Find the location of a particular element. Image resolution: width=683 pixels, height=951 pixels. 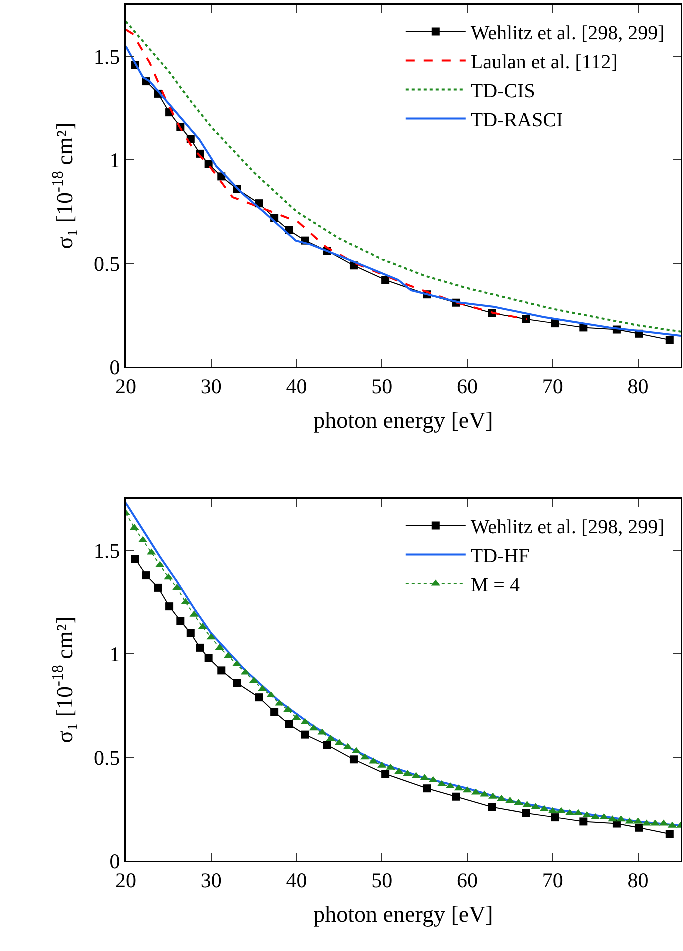

legend-label: M = 4 is located at coordinates (495, 585).